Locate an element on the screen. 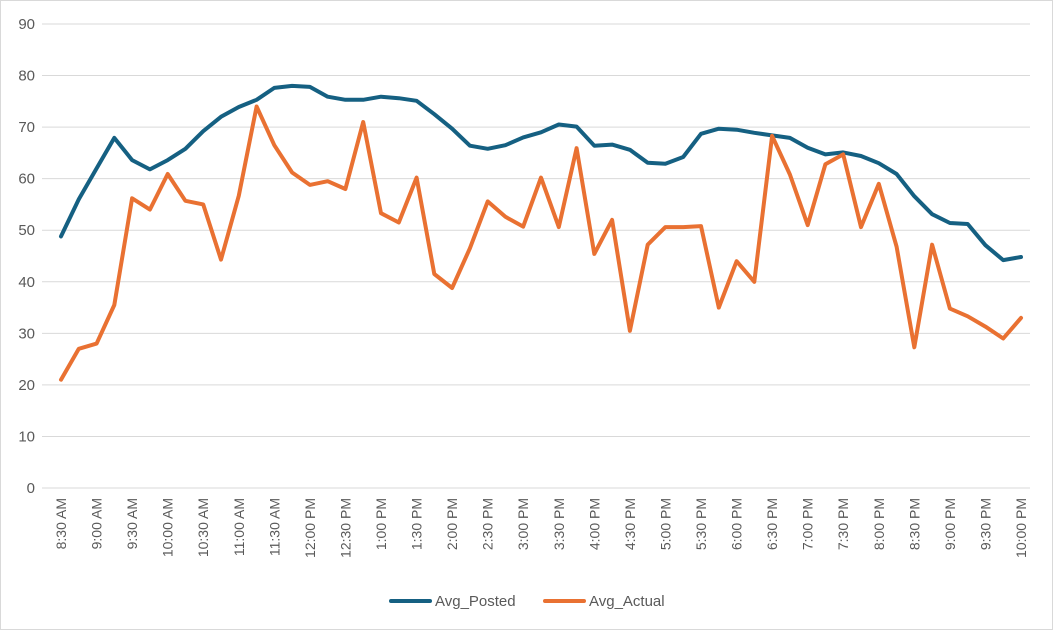 This screenshot has height=630, width=1053. x-tick-label: 5:30 PM is located at coordinates (701, 524).